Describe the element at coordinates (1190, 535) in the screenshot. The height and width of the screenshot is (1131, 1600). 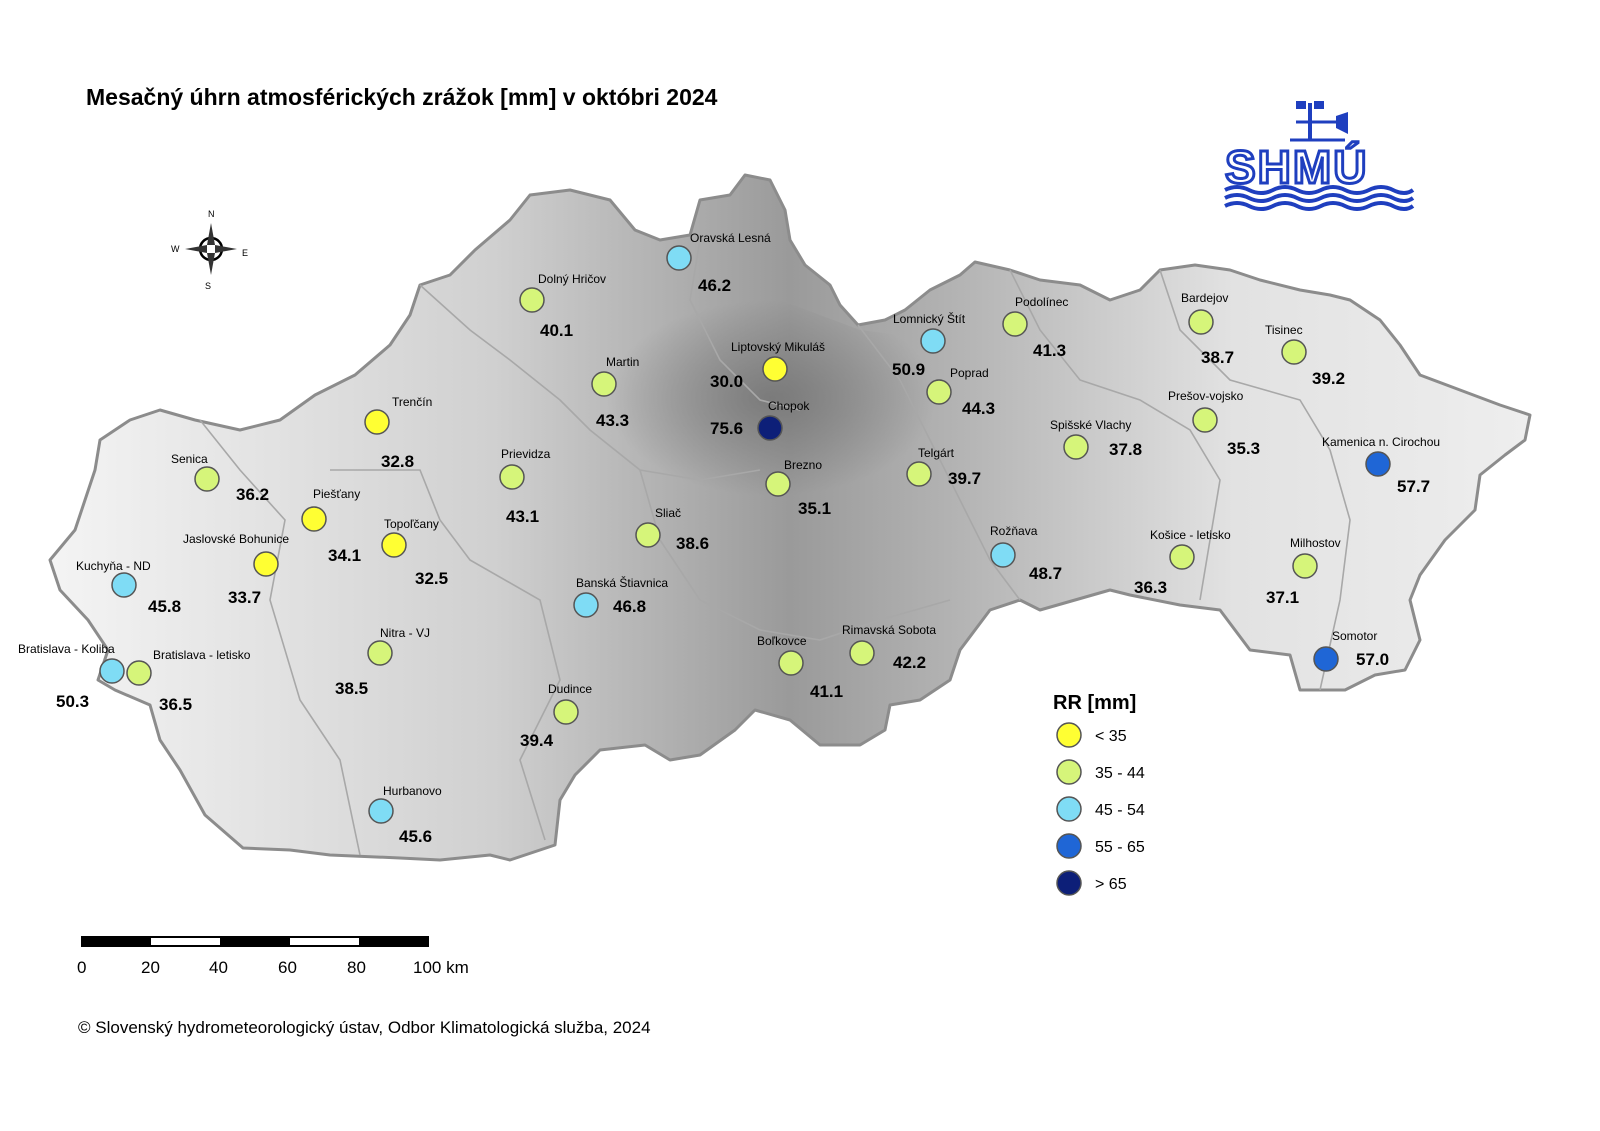
I see `station-name: Košice - letisko` at that location.